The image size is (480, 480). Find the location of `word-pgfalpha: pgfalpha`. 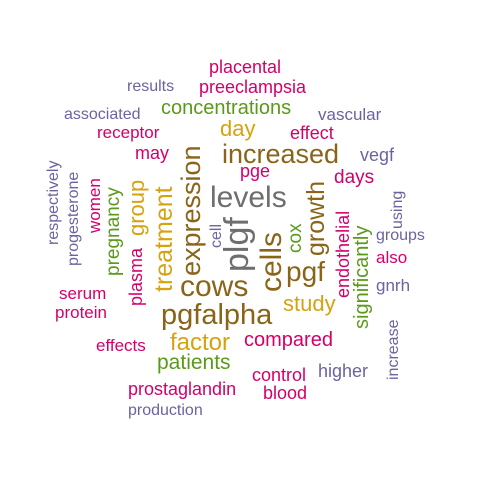

word-pgfalpha: pgfalpha is located at coordinates (217, 315).